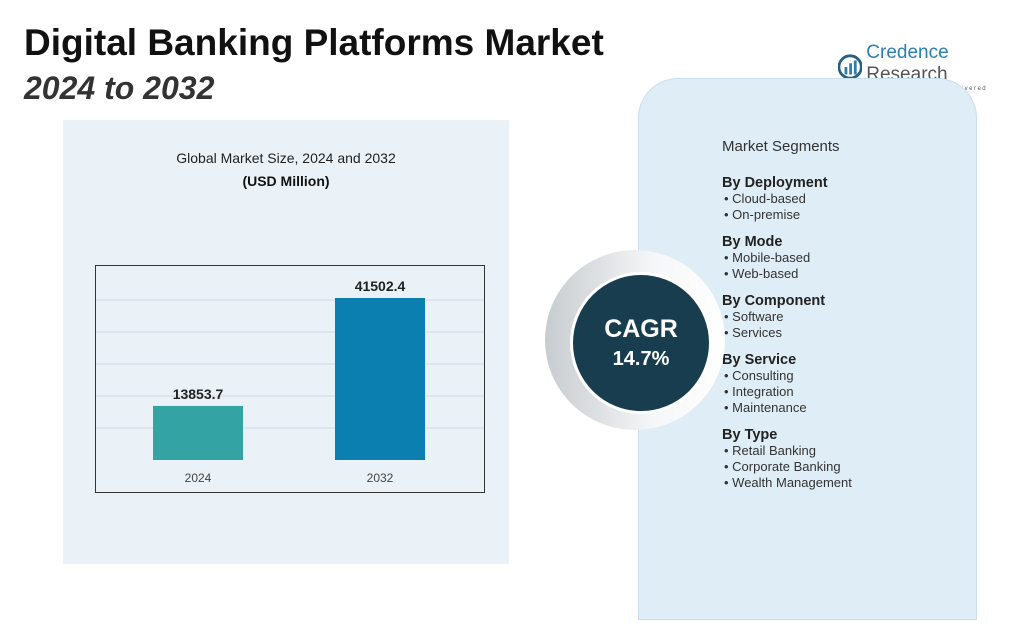 The height and width of the screenshot is (627, 1024). I want to click on segment-item: • Cloud-based, so click(765, 198).